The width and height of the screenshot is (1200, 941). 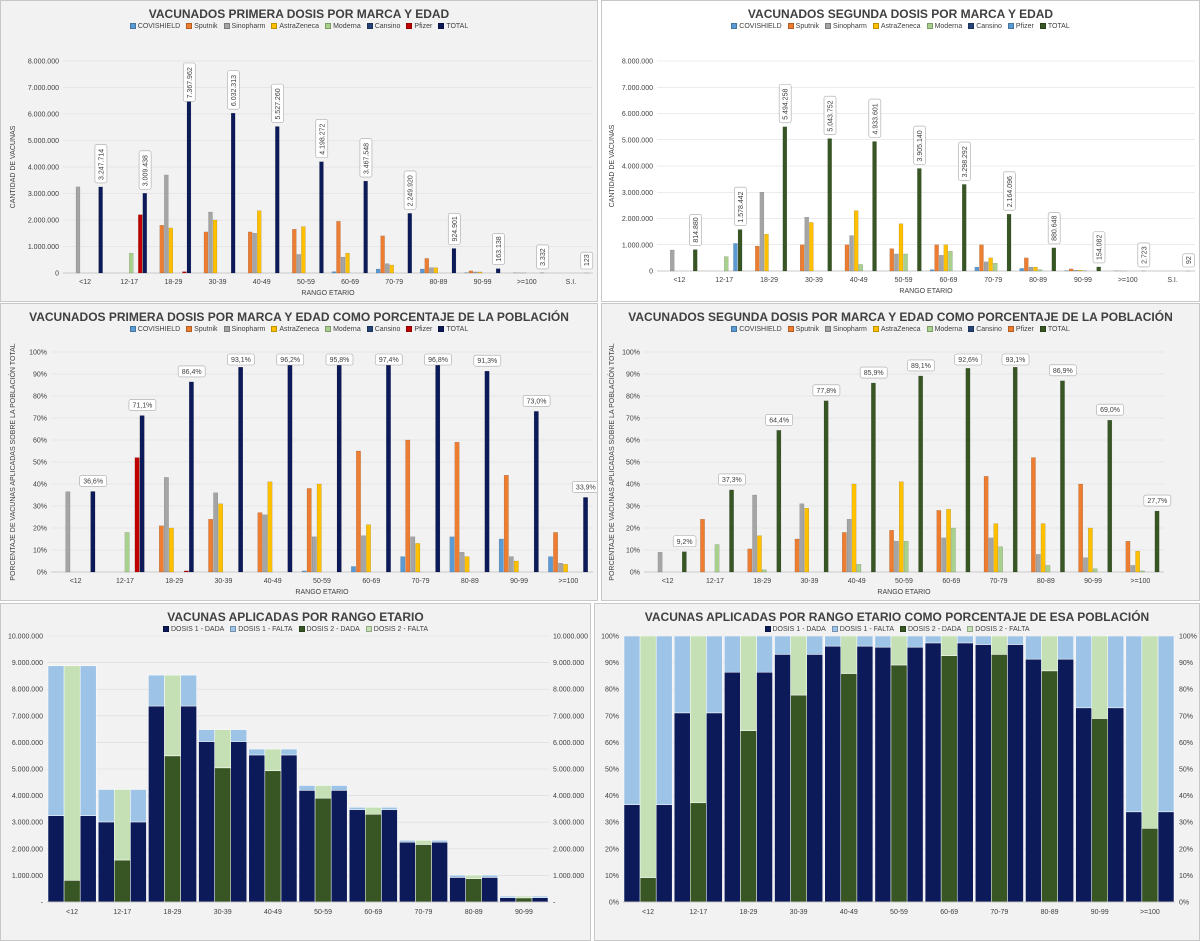 I want to click on legend-label: AstraZeneca, so click(x=299, y=26).